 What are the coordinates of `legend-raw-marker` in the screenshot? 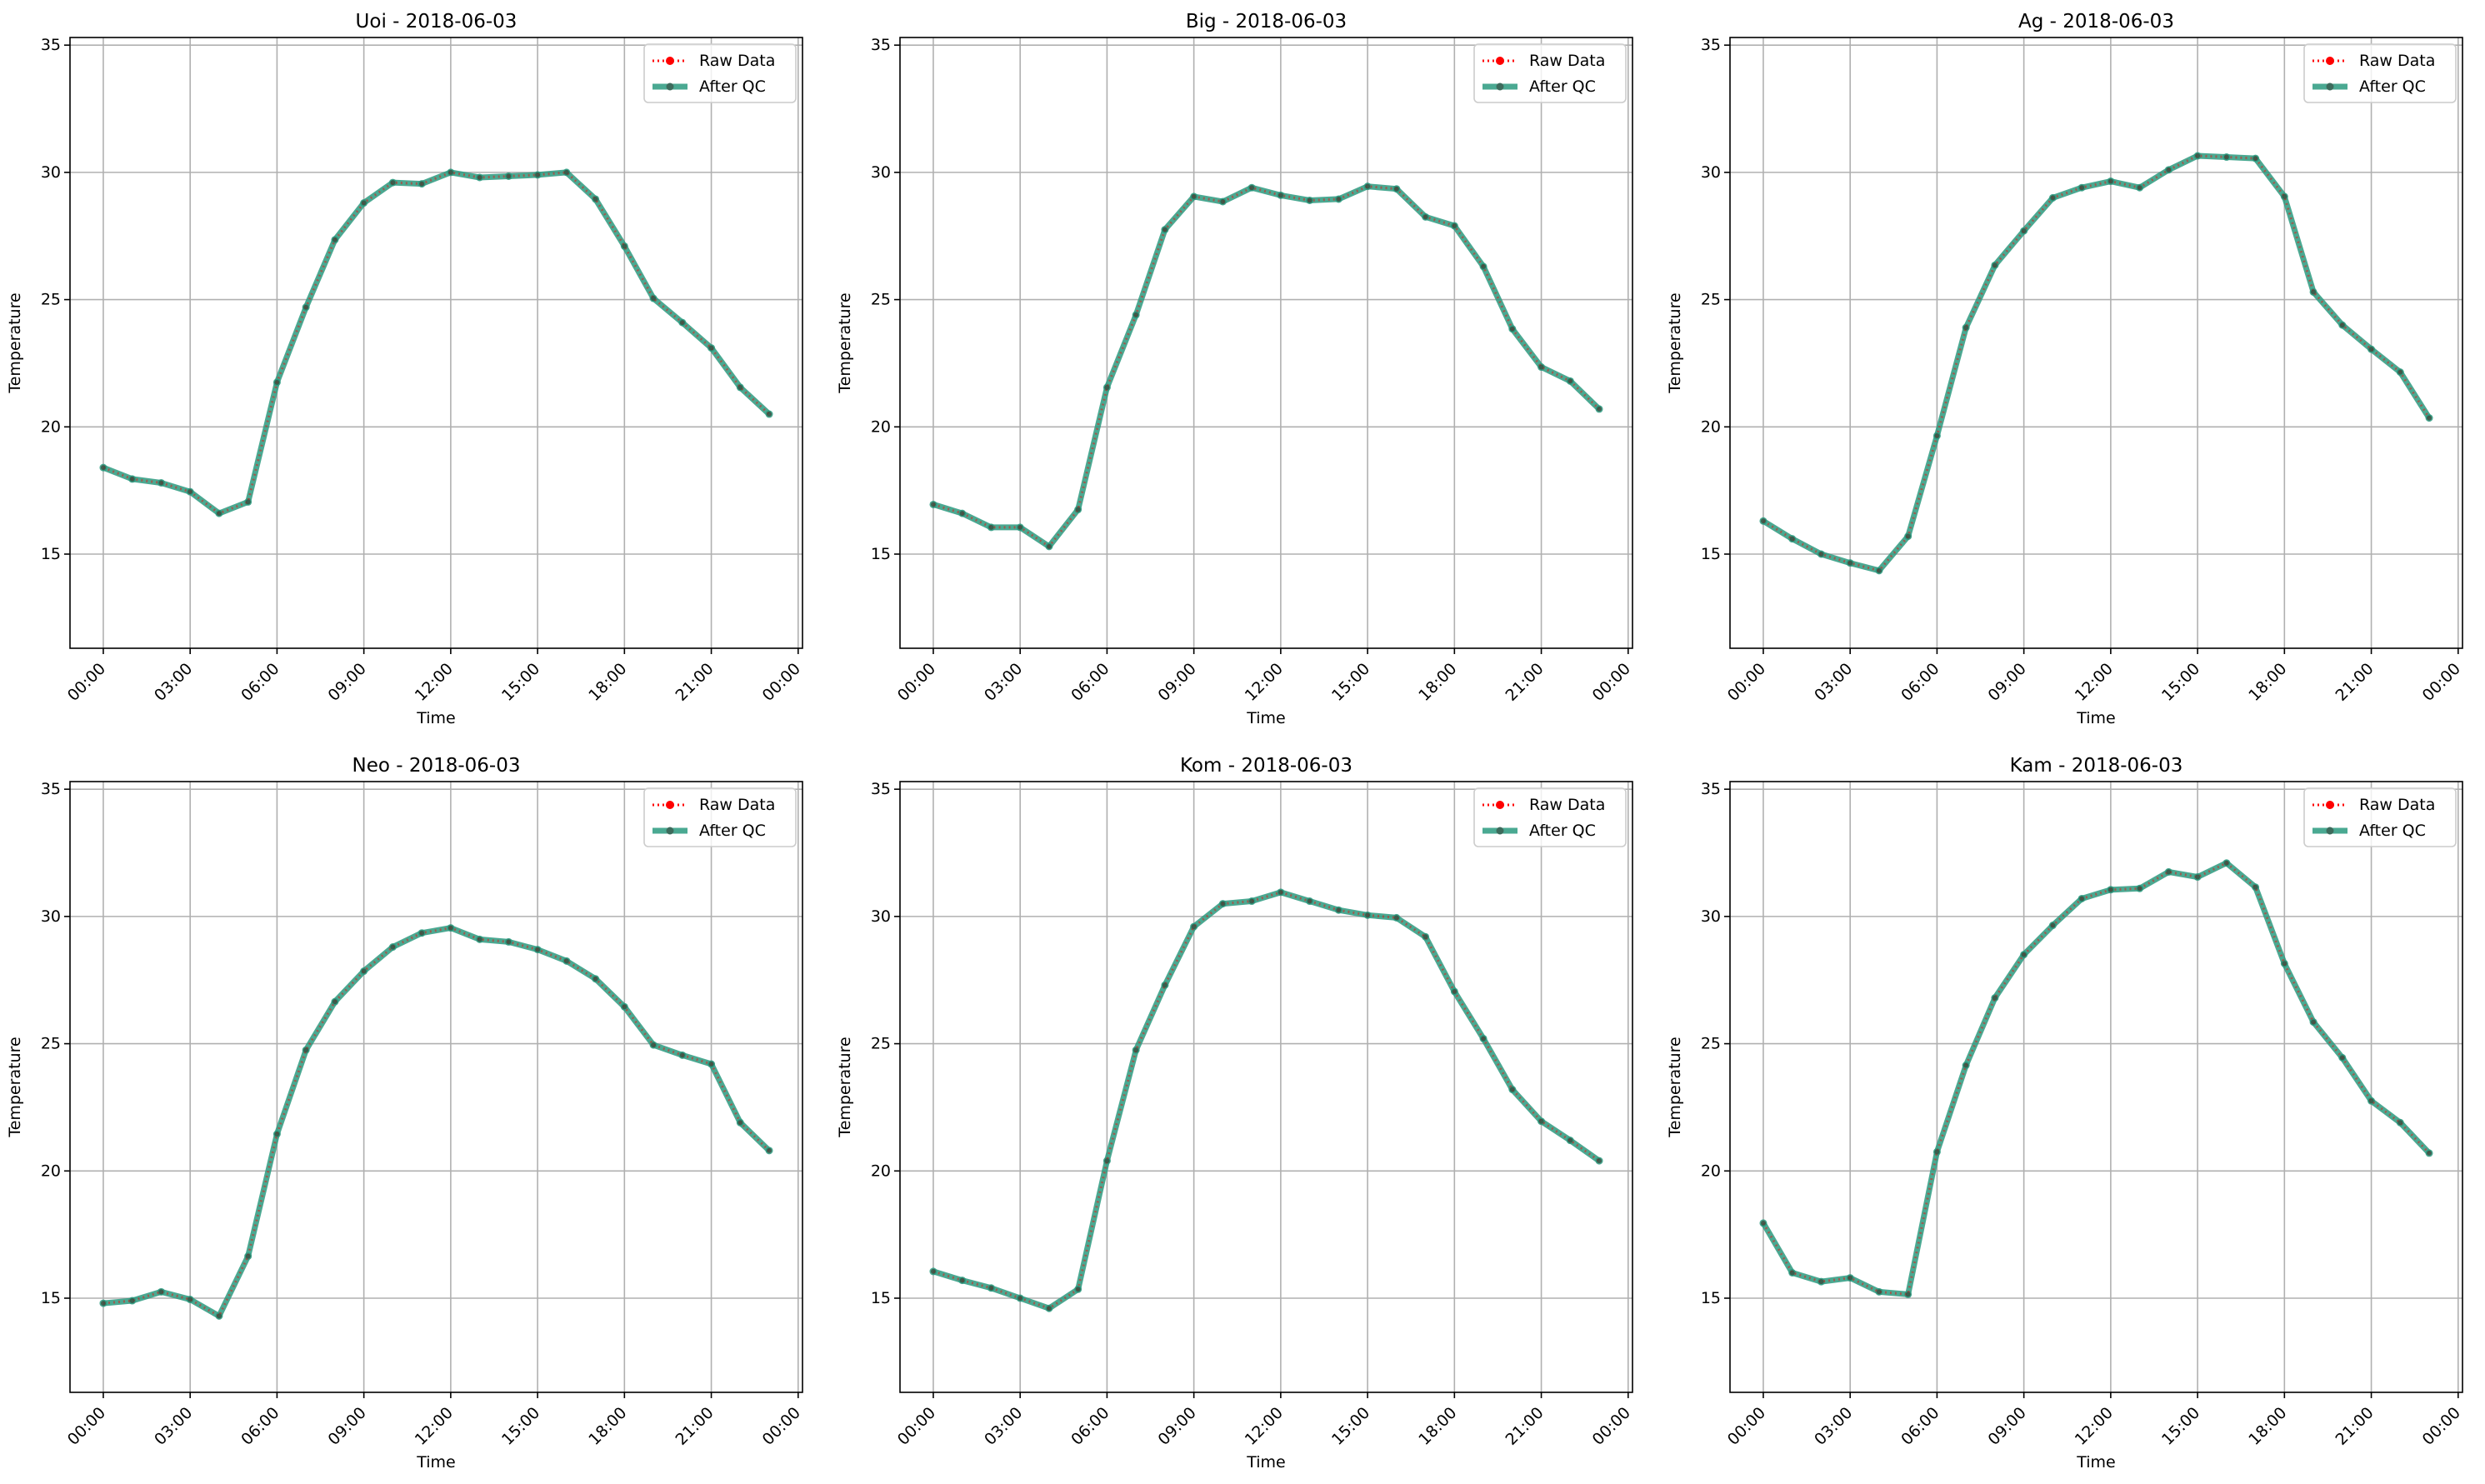 It's located at (1500, 61).